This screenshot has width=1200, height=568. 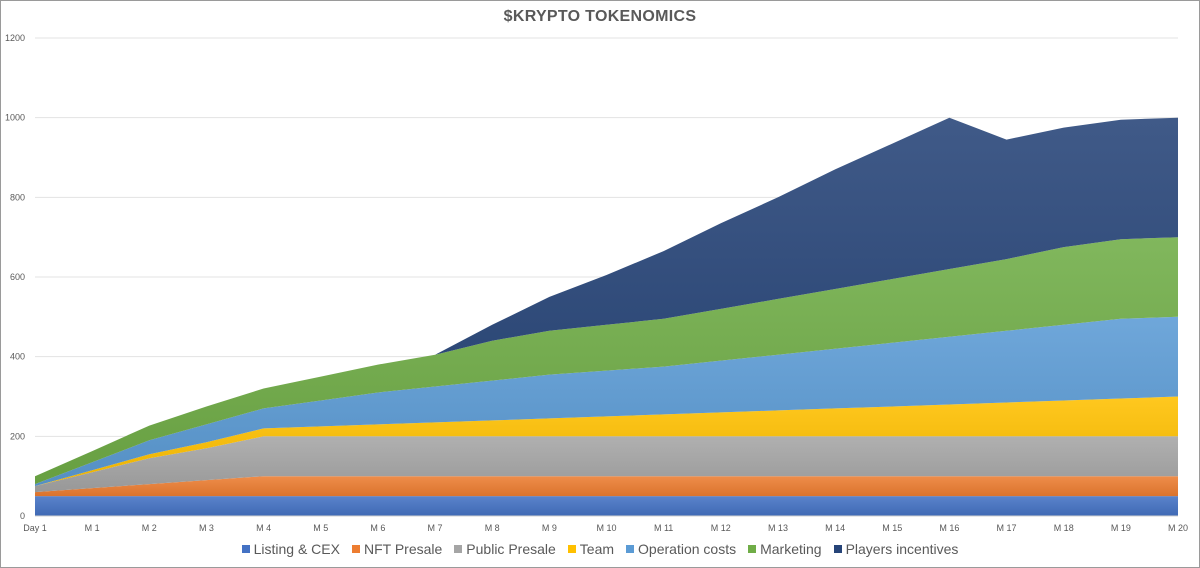 I want to click on x-tick-label: M 15, so click(x=892, y=528).